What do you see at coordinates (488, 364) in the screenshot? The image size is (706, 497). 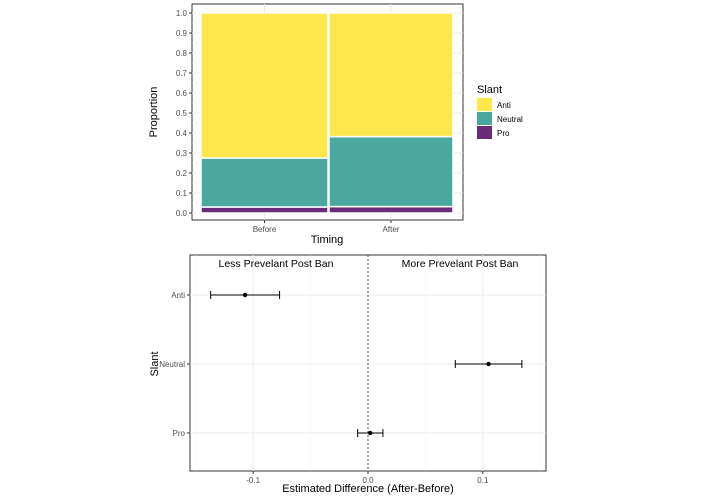 I see `point-estimate-neutral` at bounding box center [488, 364].